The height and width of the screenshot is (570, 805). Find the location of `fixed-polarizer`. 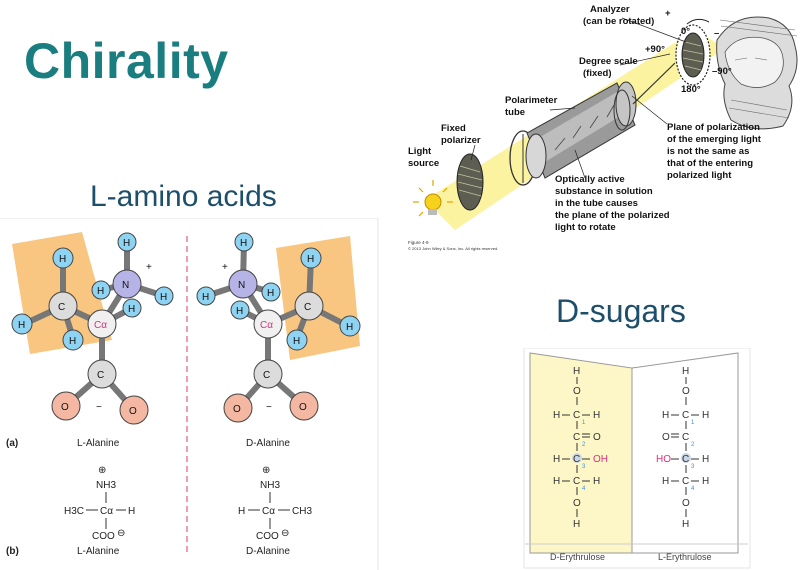

fixed-polarizer is located at coordinates (470, 182).